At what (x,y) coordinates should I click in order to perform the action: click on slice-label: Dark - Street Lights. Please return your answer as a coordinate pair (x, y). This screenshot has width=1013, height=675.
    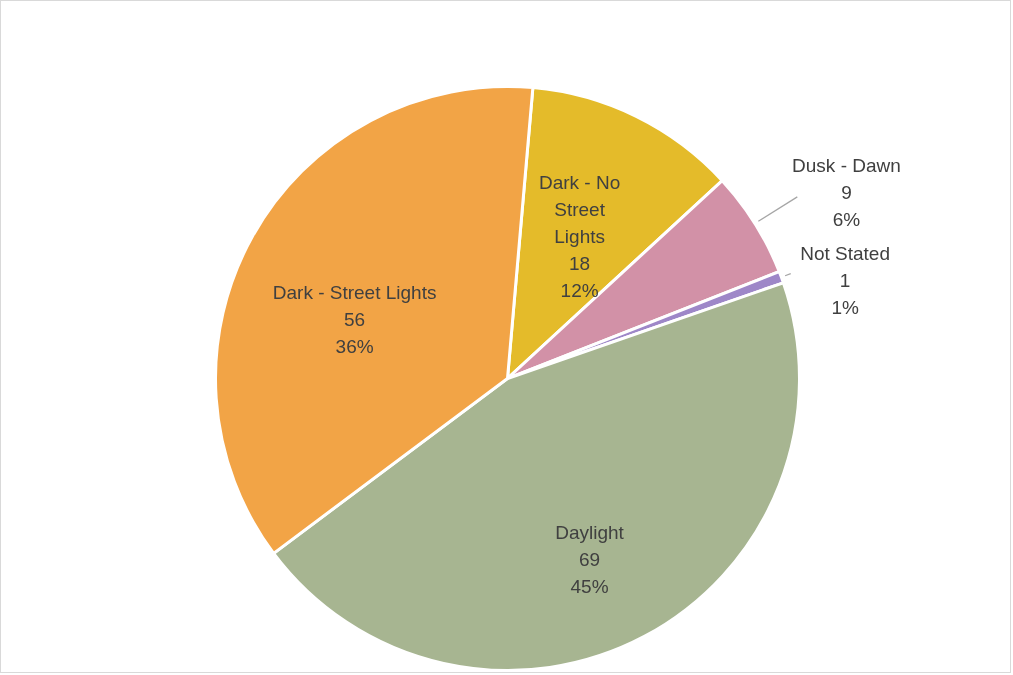
    Looking at the image, I should click on (354, 293).